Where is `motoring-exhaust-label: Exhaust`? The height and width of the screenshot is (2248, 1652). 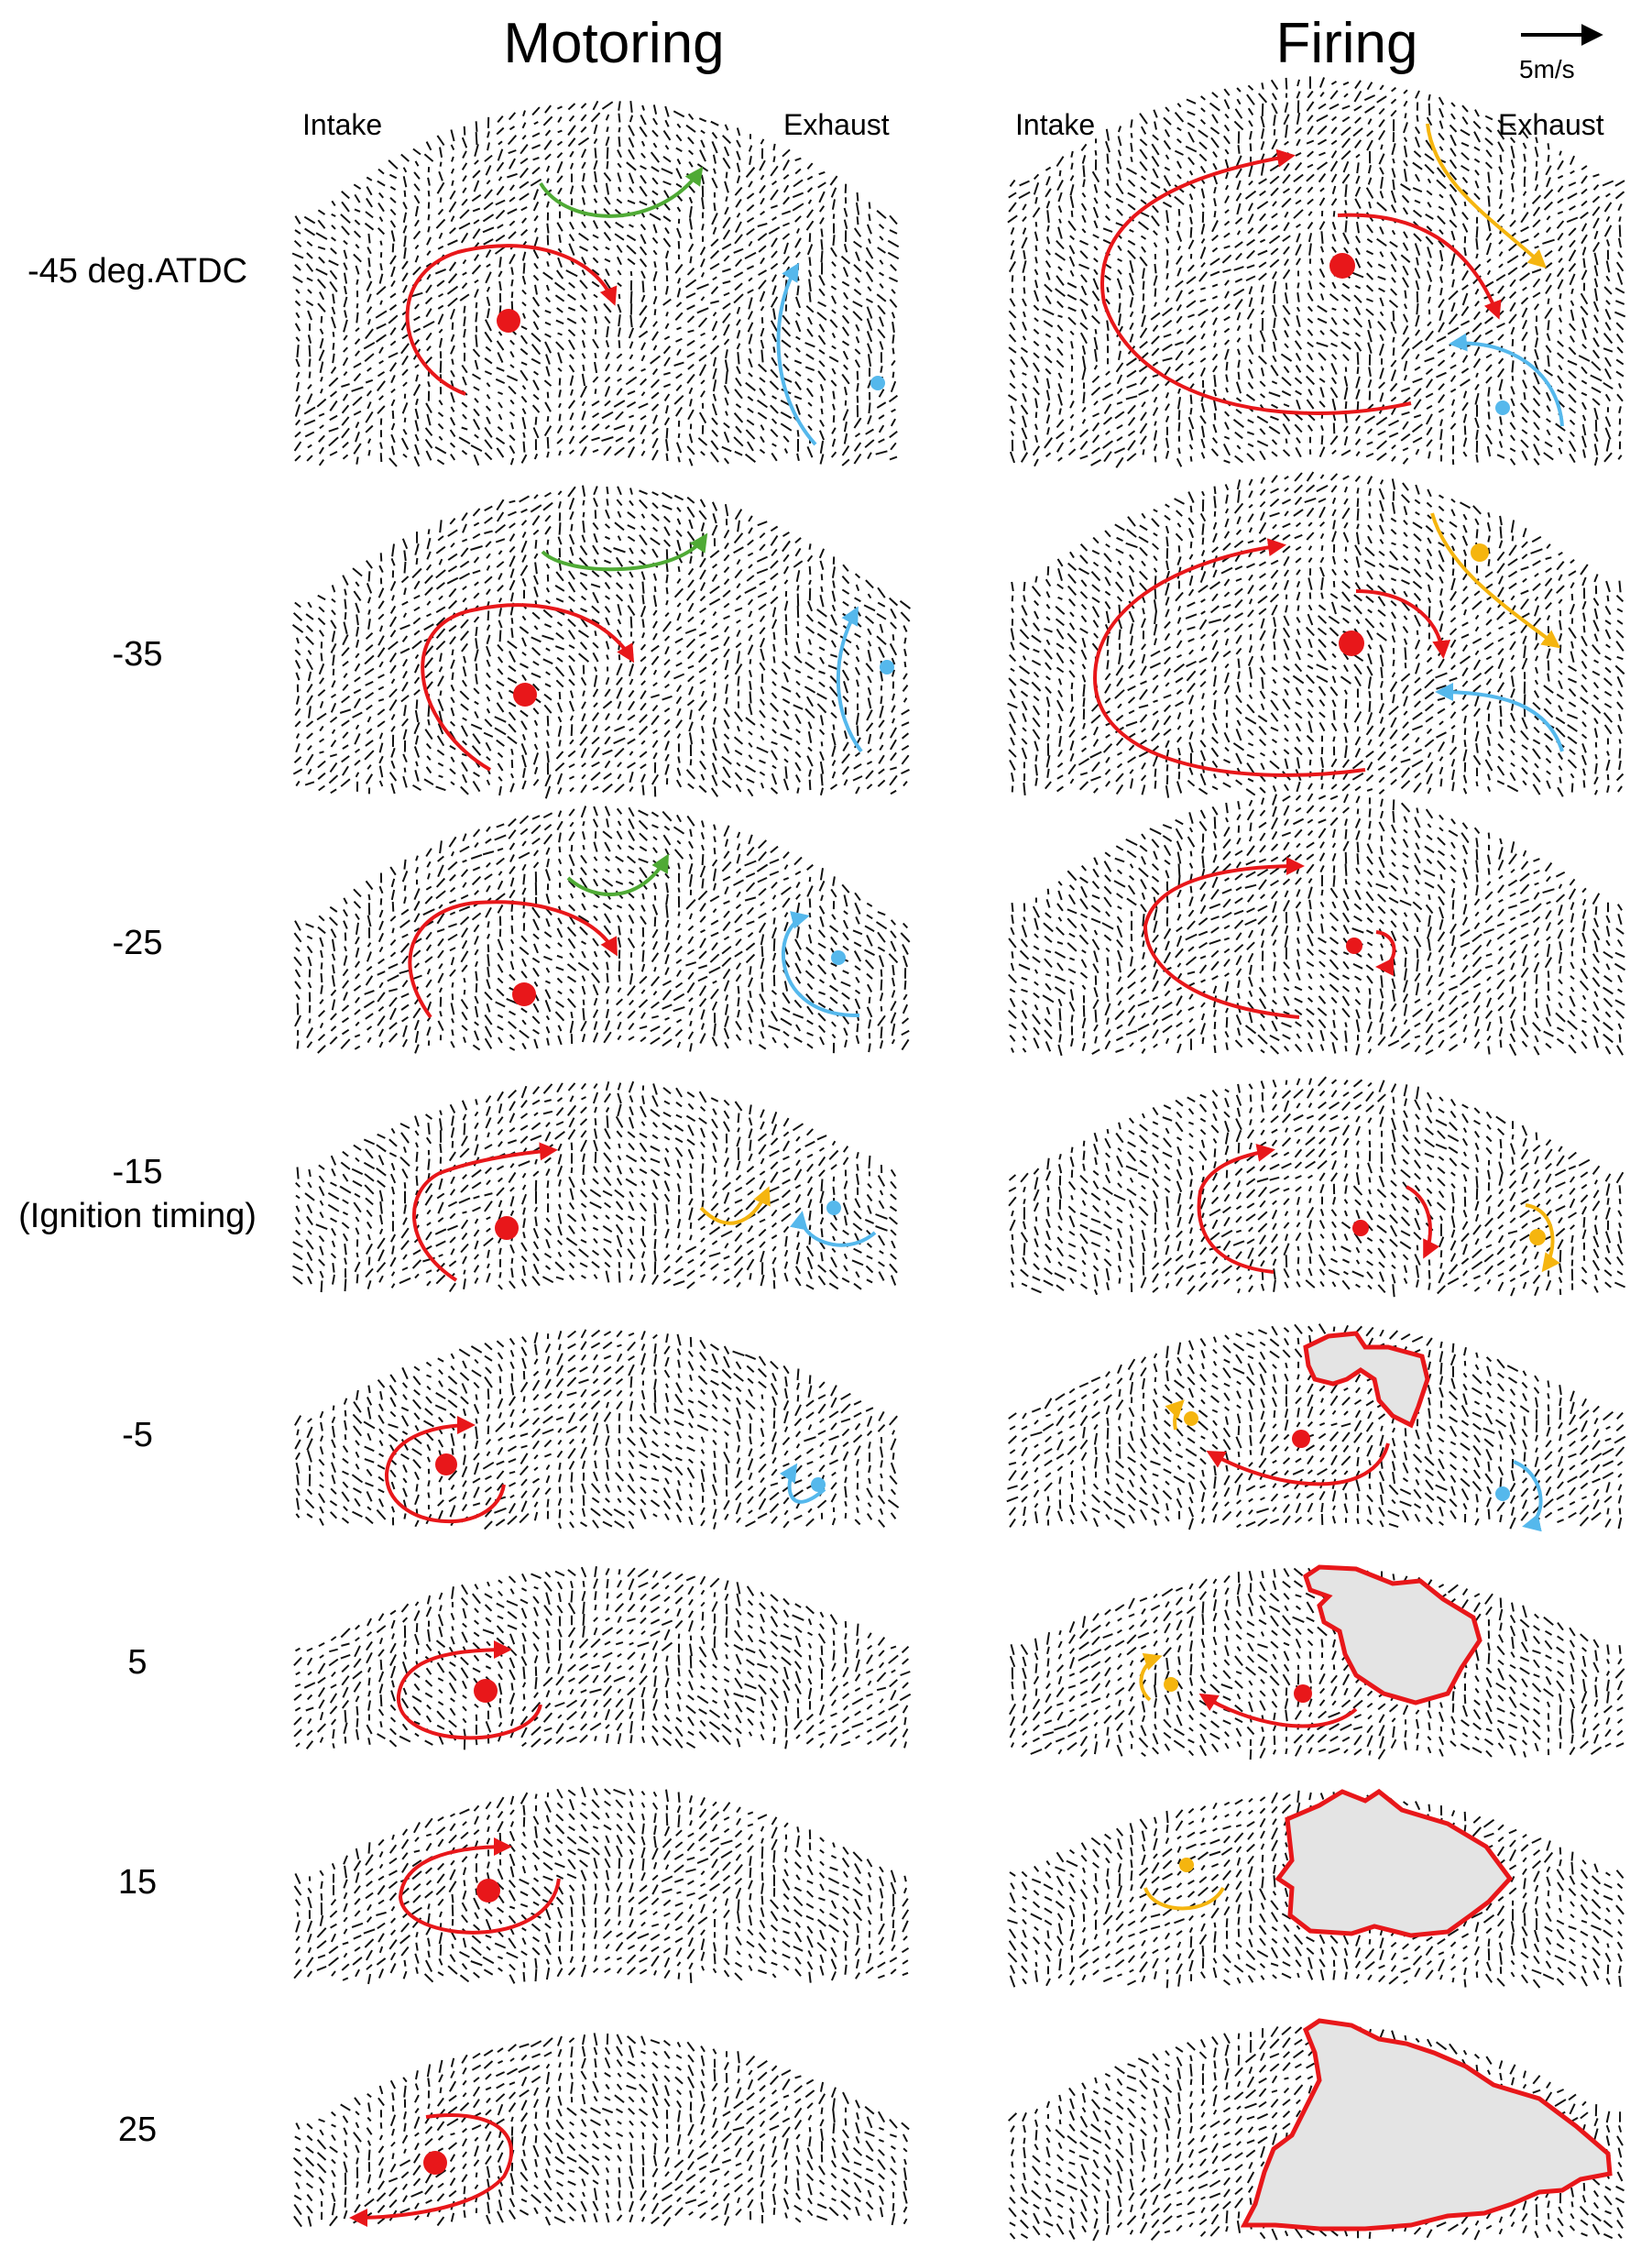
motoring-exhaust-label: Exhaust is located at coordinates (836, 124).